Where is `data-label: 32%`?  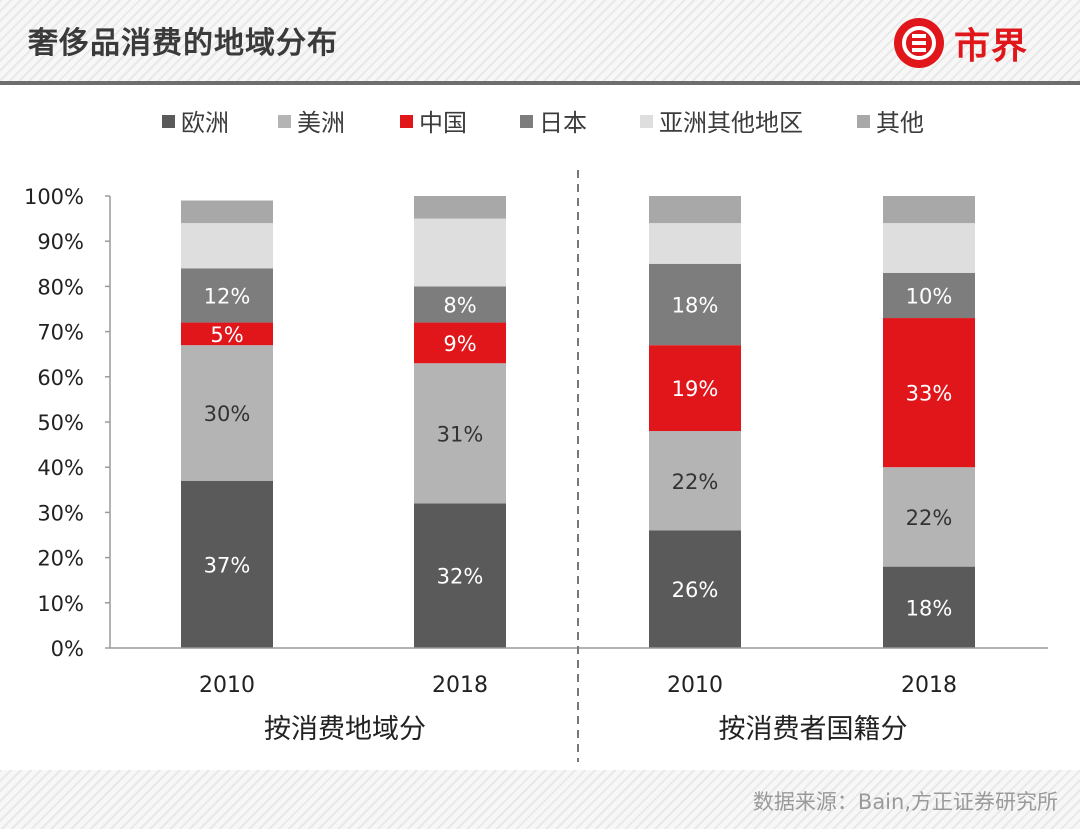 data-label: 32% is located at coordinates (460, 577).